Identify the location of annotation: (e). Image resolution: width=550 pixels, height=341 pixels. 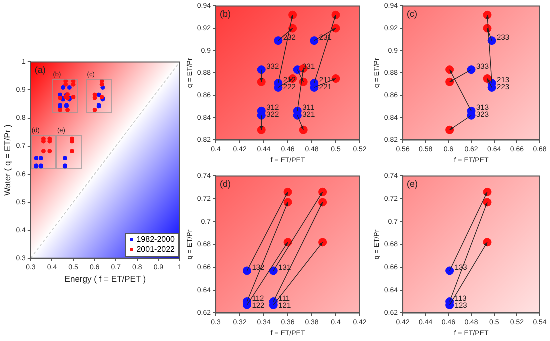
(412, 184).